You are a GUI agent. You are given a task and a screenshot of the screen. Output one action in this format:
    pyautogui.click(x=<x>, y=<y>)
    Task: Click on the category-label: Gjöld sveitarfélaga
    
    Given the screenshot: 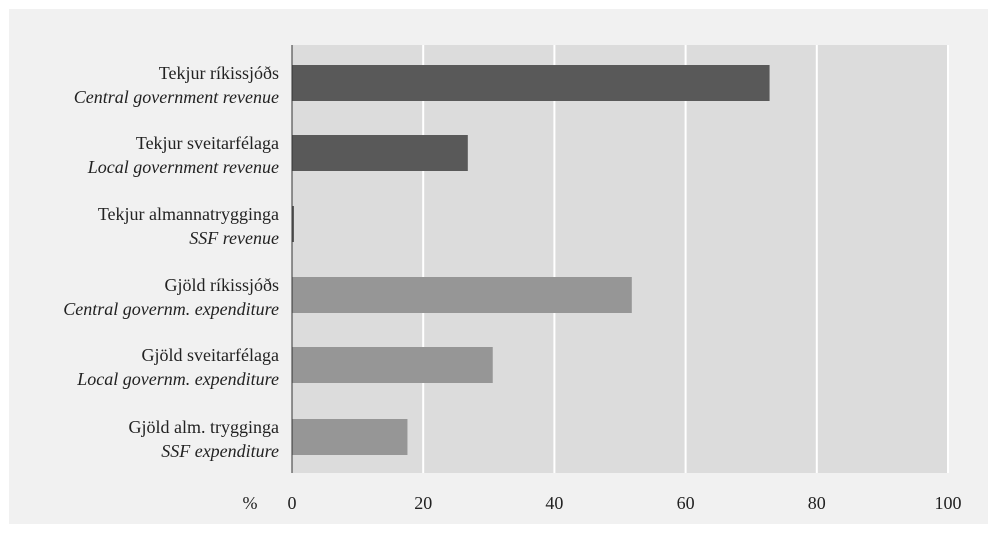 What is the action you would take?
    pyautogui.click(x=210, y=355)
    